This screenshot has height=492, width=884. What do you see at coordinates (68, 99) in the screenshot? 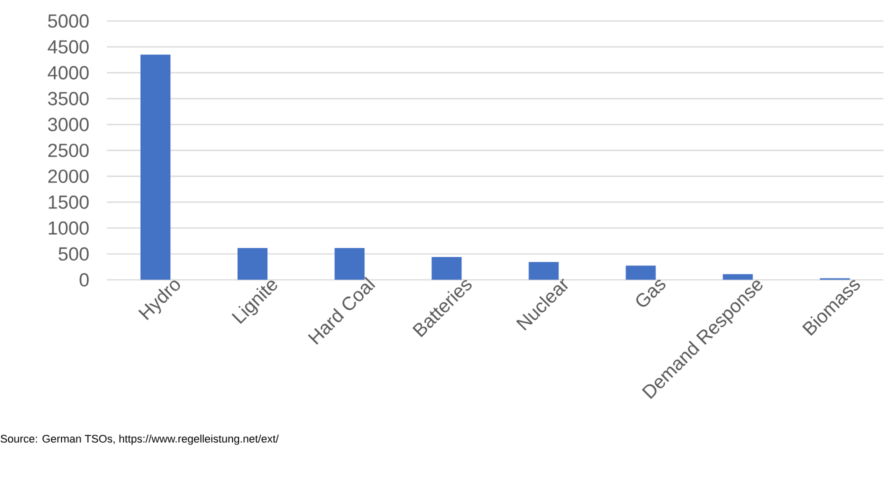
I see `y-tick-label: 3500` at bounding box center [68, 99].